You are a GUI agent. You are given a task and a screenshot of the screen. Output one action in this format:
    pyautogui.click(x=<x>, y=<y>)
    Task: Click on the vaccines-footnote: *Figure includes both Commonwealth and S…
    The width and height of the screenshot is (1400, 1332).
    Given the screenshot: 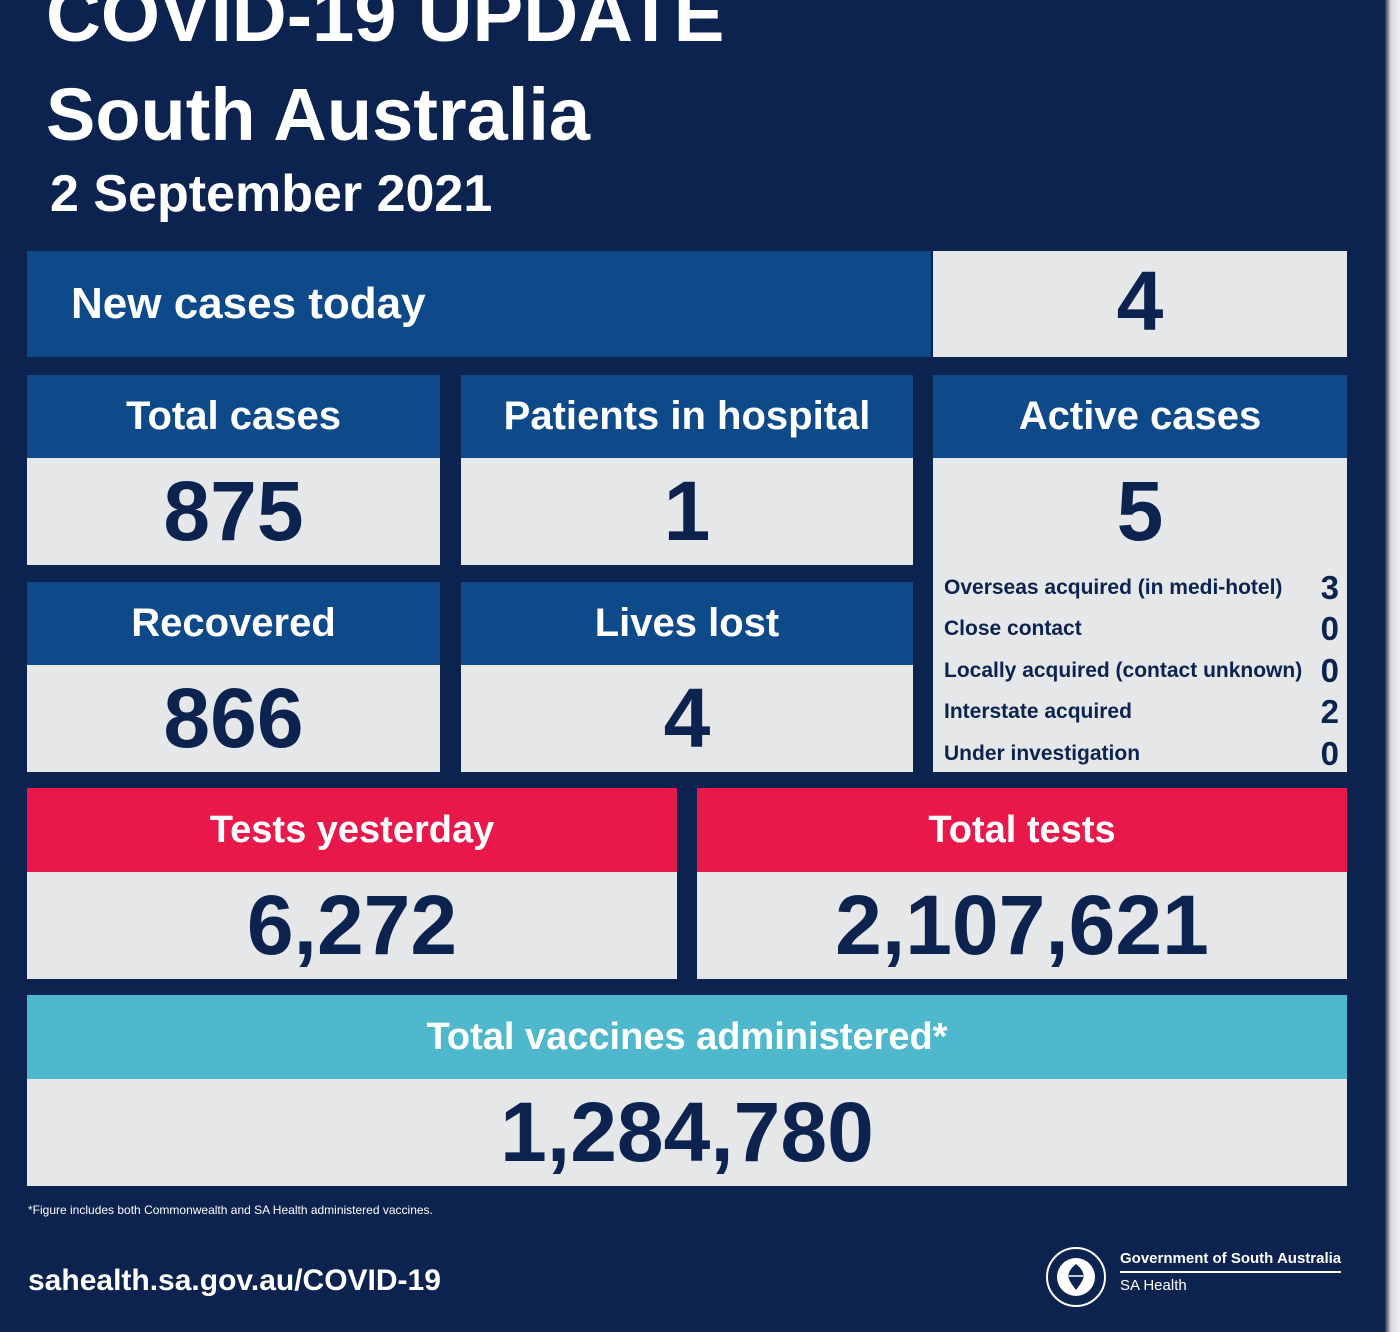 What is the action you would take?
    pyautogui.click(x=230, y=1210)
    